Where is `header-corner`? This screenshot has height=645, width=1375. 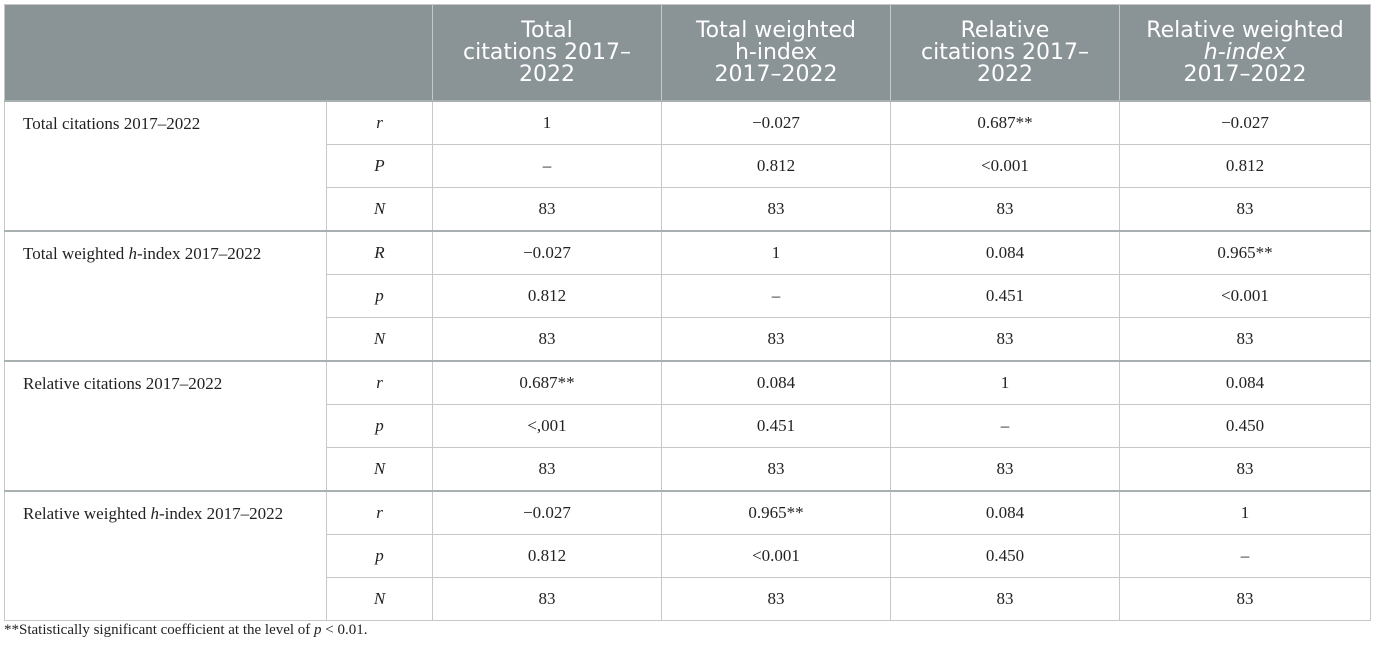
header-corner is located at coordinates (218, 53).